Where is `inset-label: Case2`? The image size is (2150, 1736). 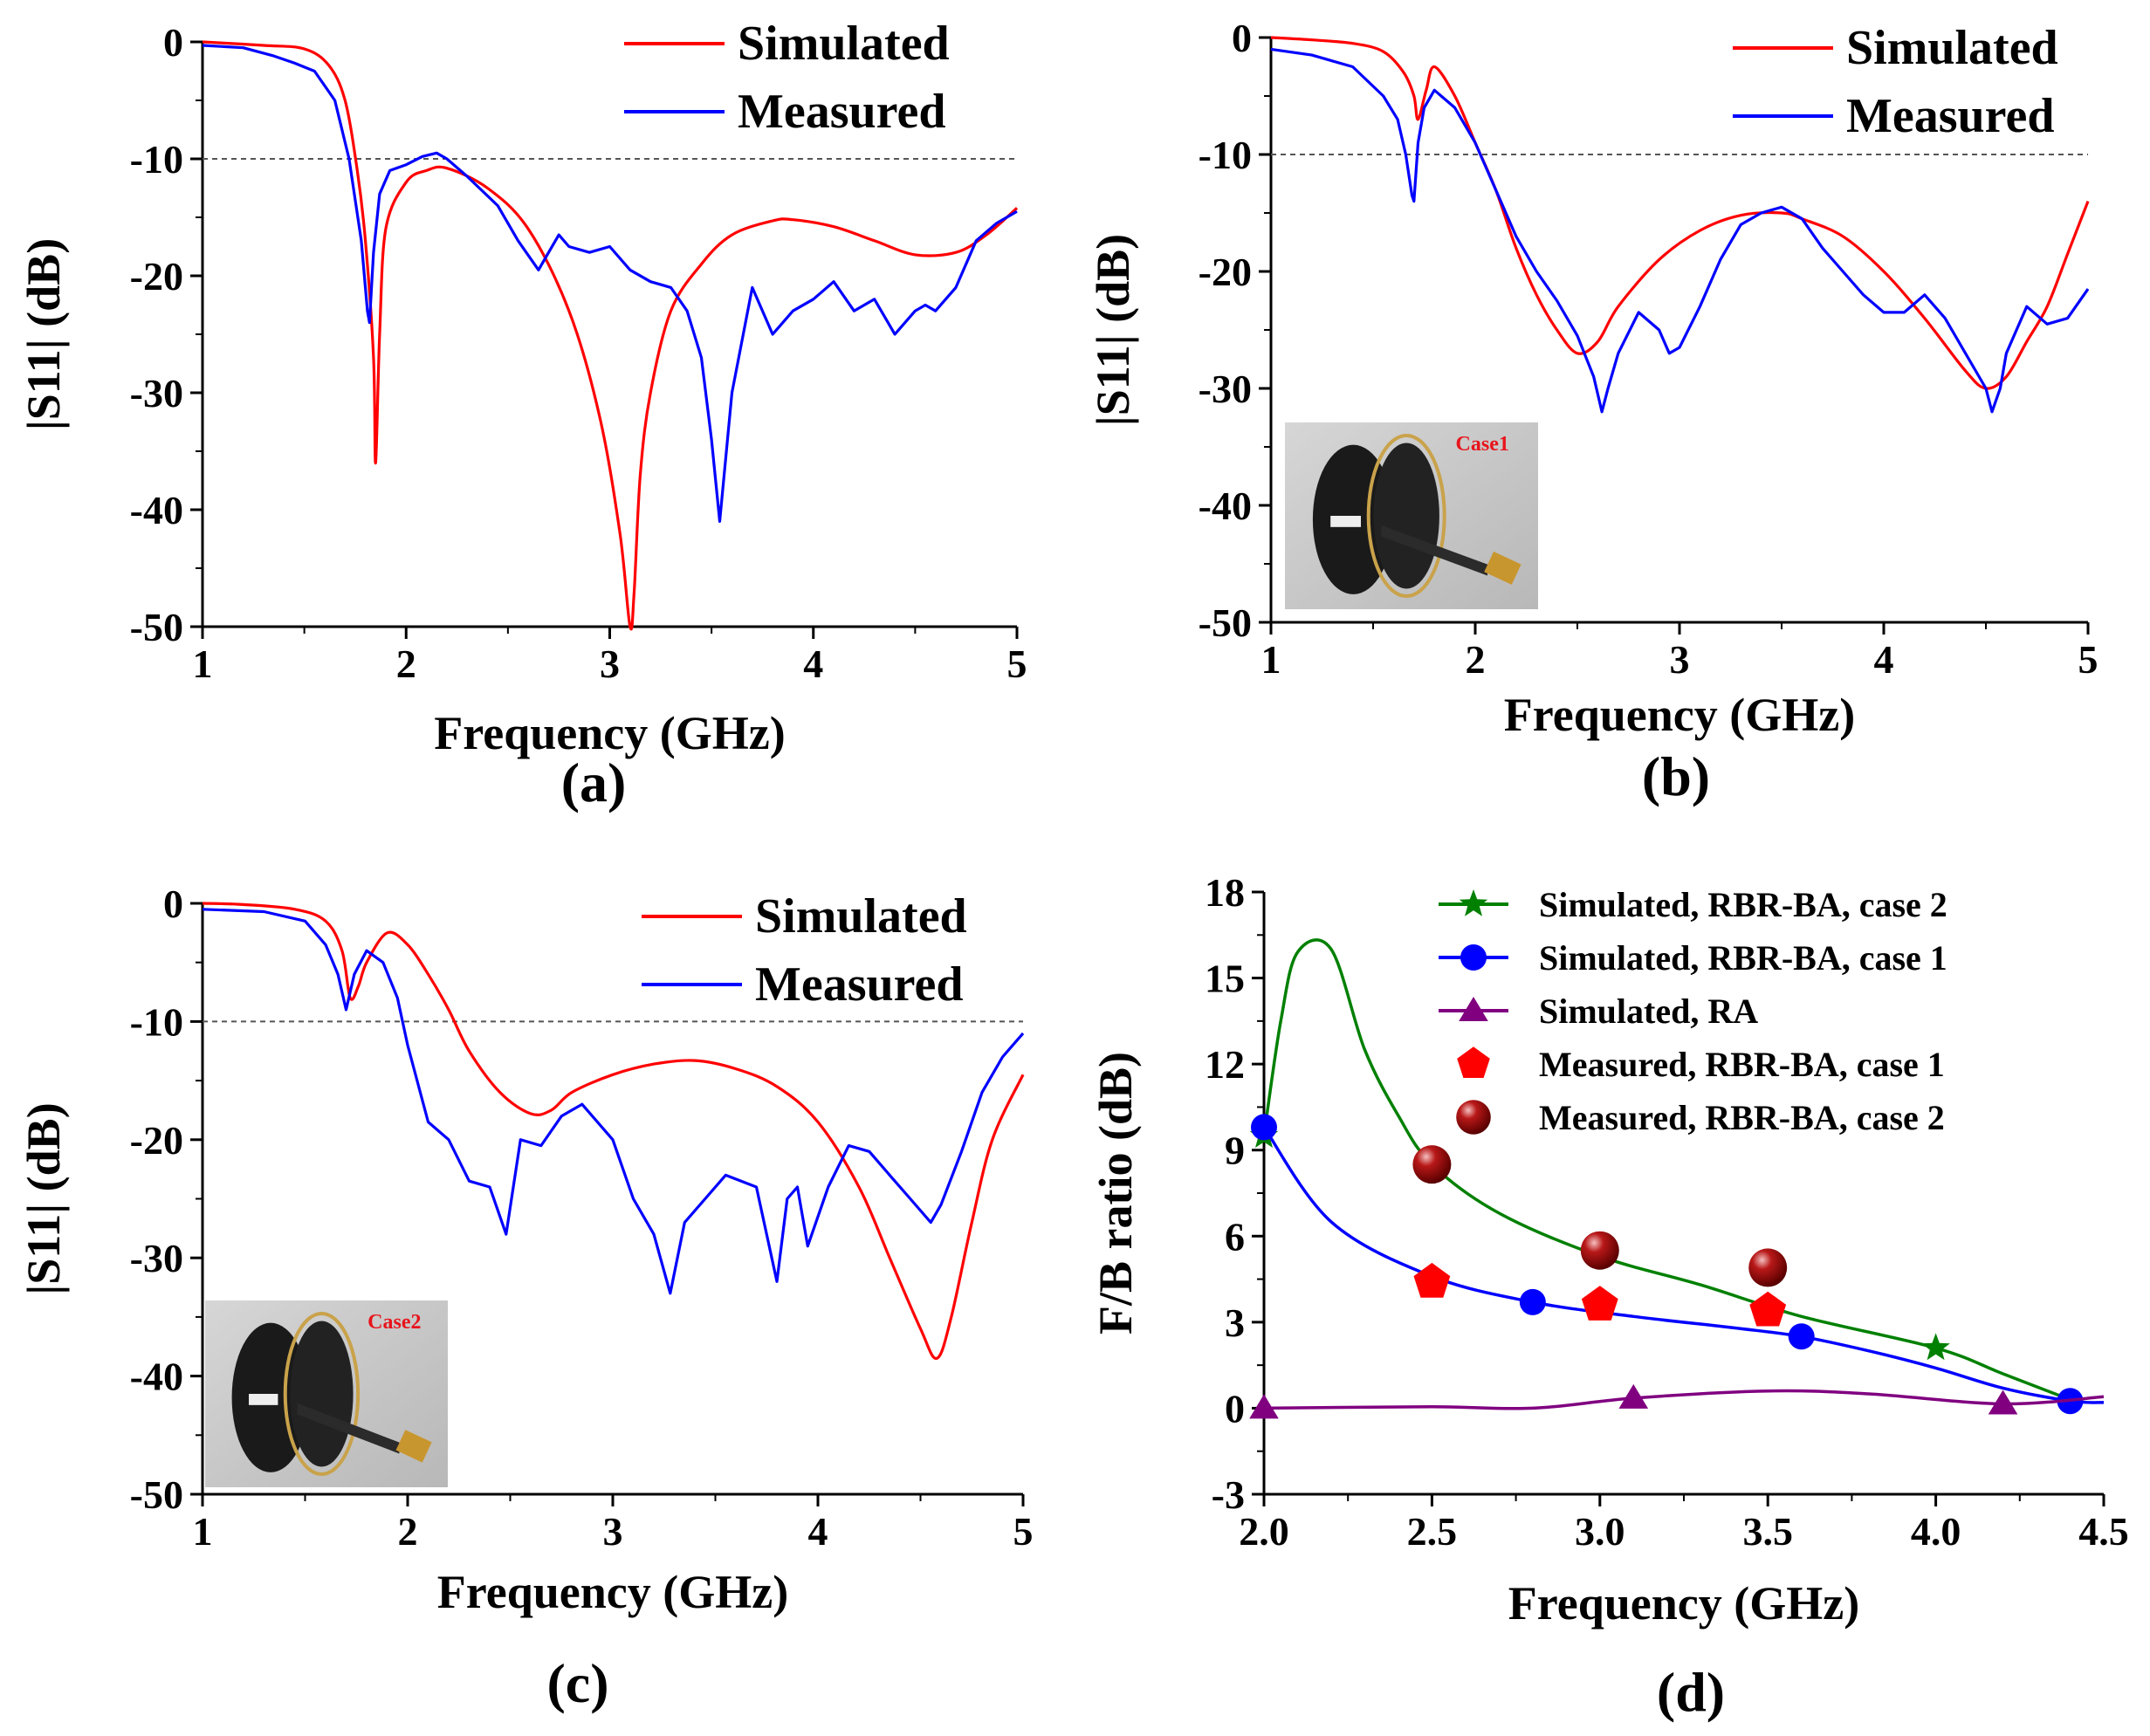
inset-label: Case2 is located at coordinates (394, 1323).